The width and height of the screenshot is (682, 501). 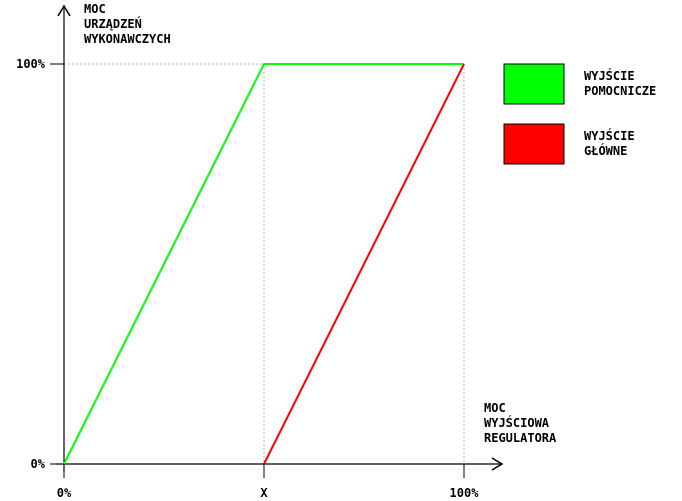 What do you see at coordinates (534, 144) in the screenshot?
I see `legend-swatch-glowne` at bounding box center [534, 144].